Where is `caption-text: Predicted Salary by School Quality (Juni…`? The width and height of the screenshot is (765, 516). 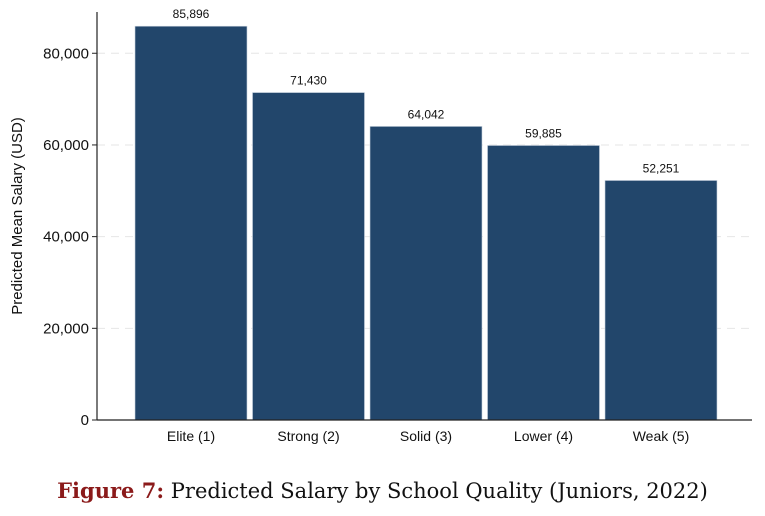 caption-text: Predicted Salary by School Quality (Juni… is located at coordinates (439, 491).